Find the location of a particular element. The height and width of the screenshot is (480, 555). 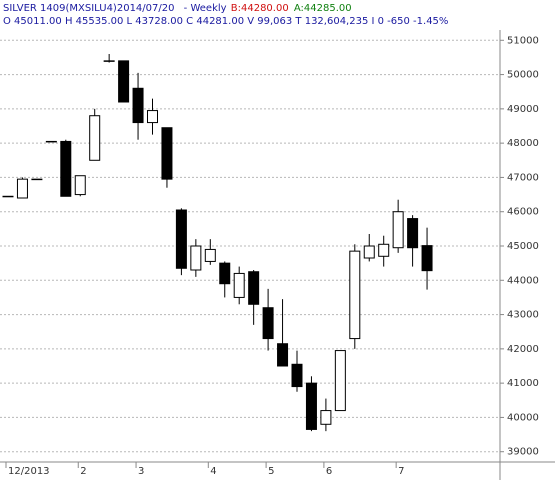

x-tick-label: 3 is located at coordinates (141, 471).